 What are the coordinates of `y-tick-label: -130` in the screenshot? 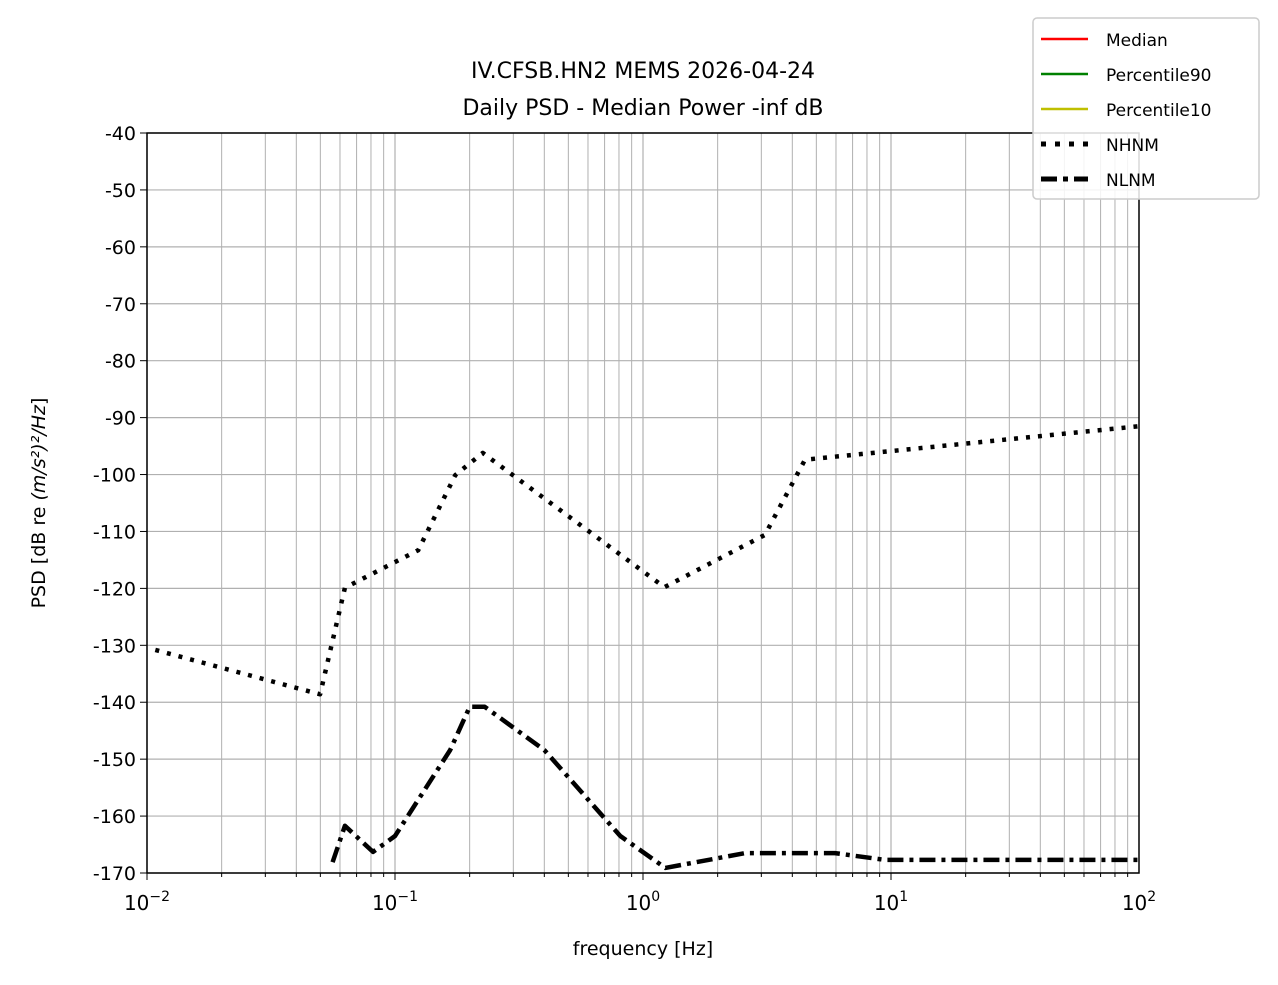 It's located at (114, 646).